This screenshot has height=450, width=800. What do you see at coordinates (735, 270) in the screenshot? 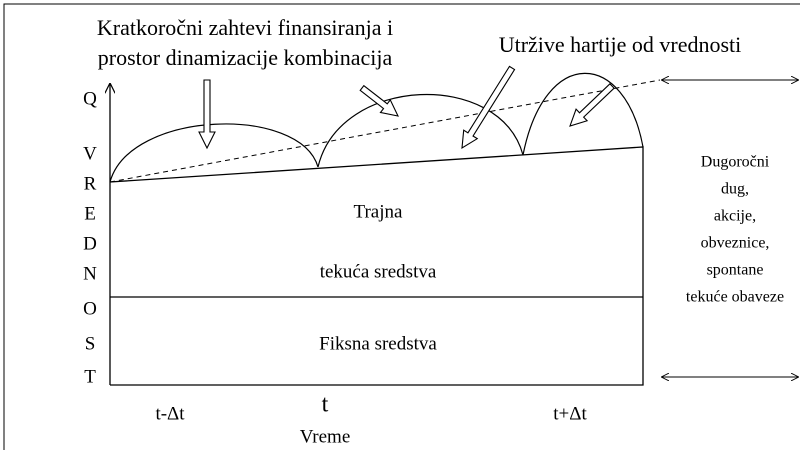
I see `financing-label: spontane` at bounding box center [735, 270].